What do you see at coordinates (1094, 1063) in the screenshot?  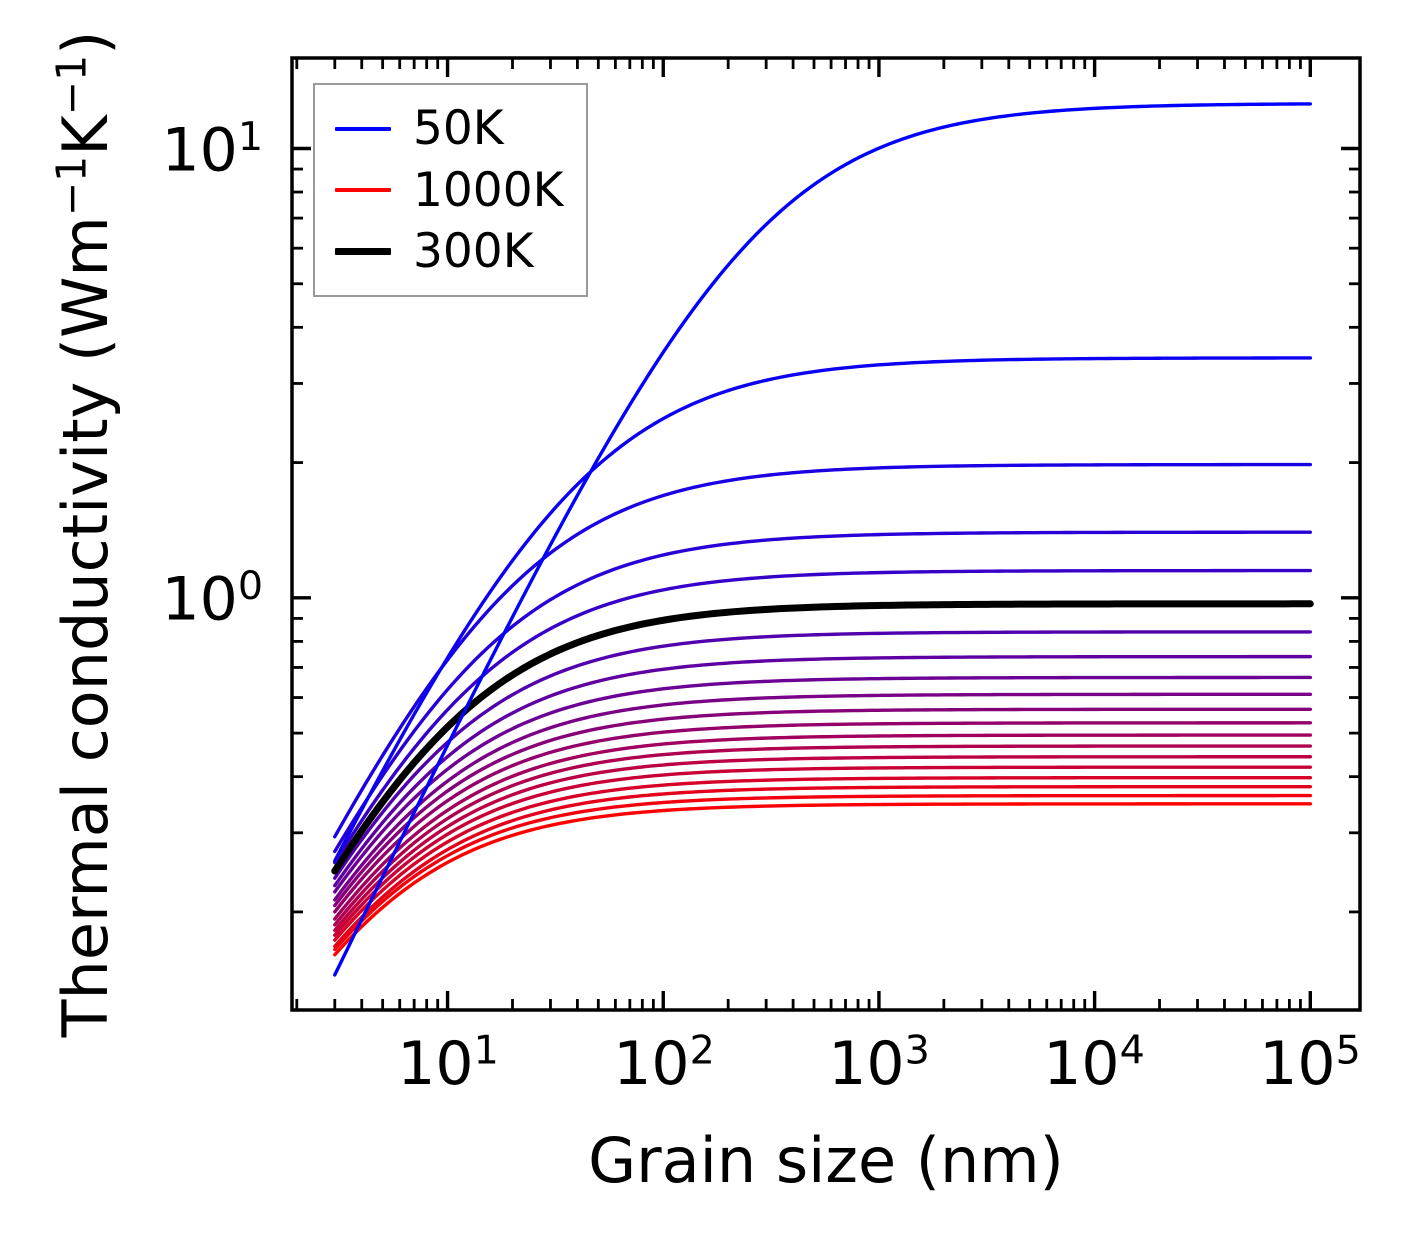 I see `x-tick-label-10e4: 104` at bounding box center [1094, 1063].